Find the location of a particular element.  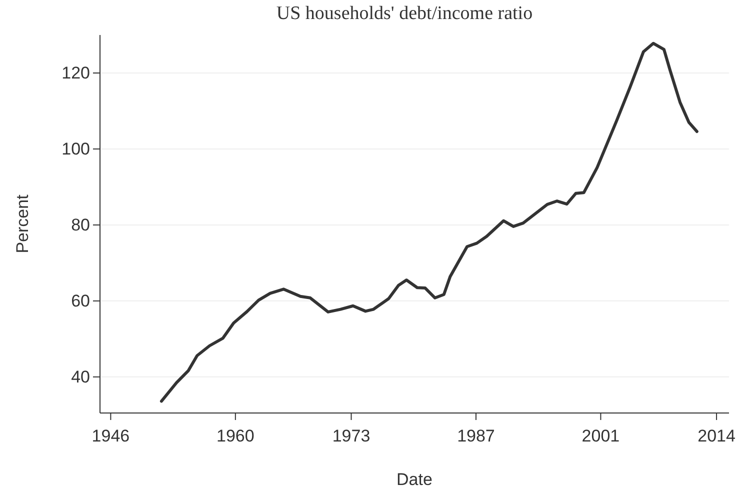

x-tick-label: 2001 is located at coordinates (601, 436).